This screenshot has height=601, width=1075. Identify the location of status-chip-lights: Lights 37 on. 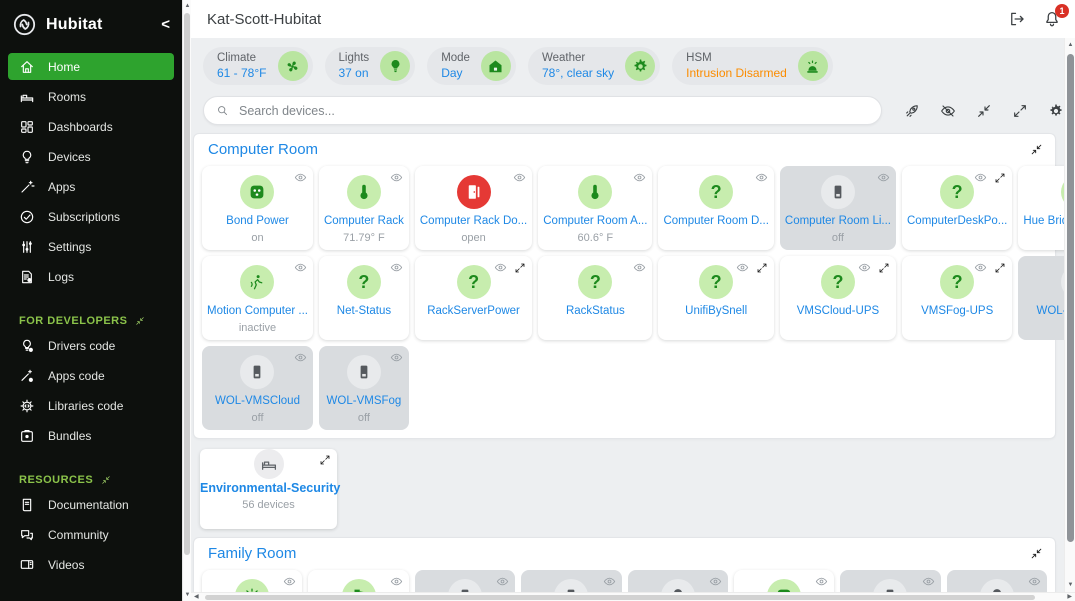
(370, 66).